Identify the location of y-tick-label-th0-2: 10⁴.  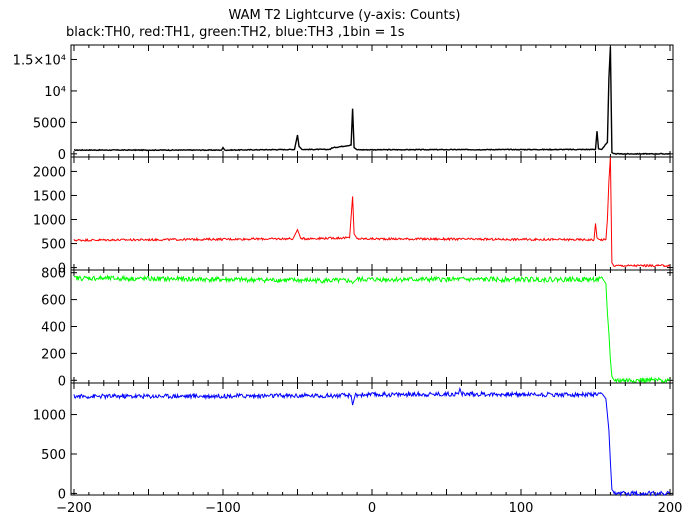
(55, 92).